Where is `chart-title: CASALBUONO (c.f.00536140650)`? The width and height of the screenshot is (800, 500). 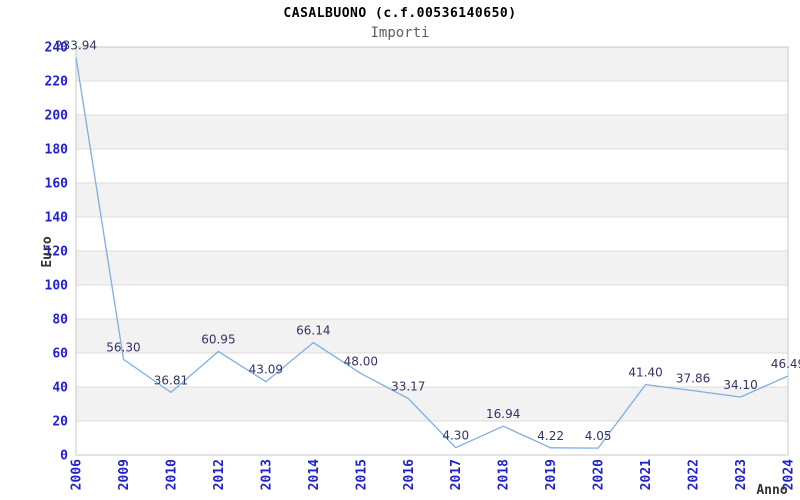
chart-title: CASALBUONO (c.f.00536140650) is located at coordinates (400, 13).